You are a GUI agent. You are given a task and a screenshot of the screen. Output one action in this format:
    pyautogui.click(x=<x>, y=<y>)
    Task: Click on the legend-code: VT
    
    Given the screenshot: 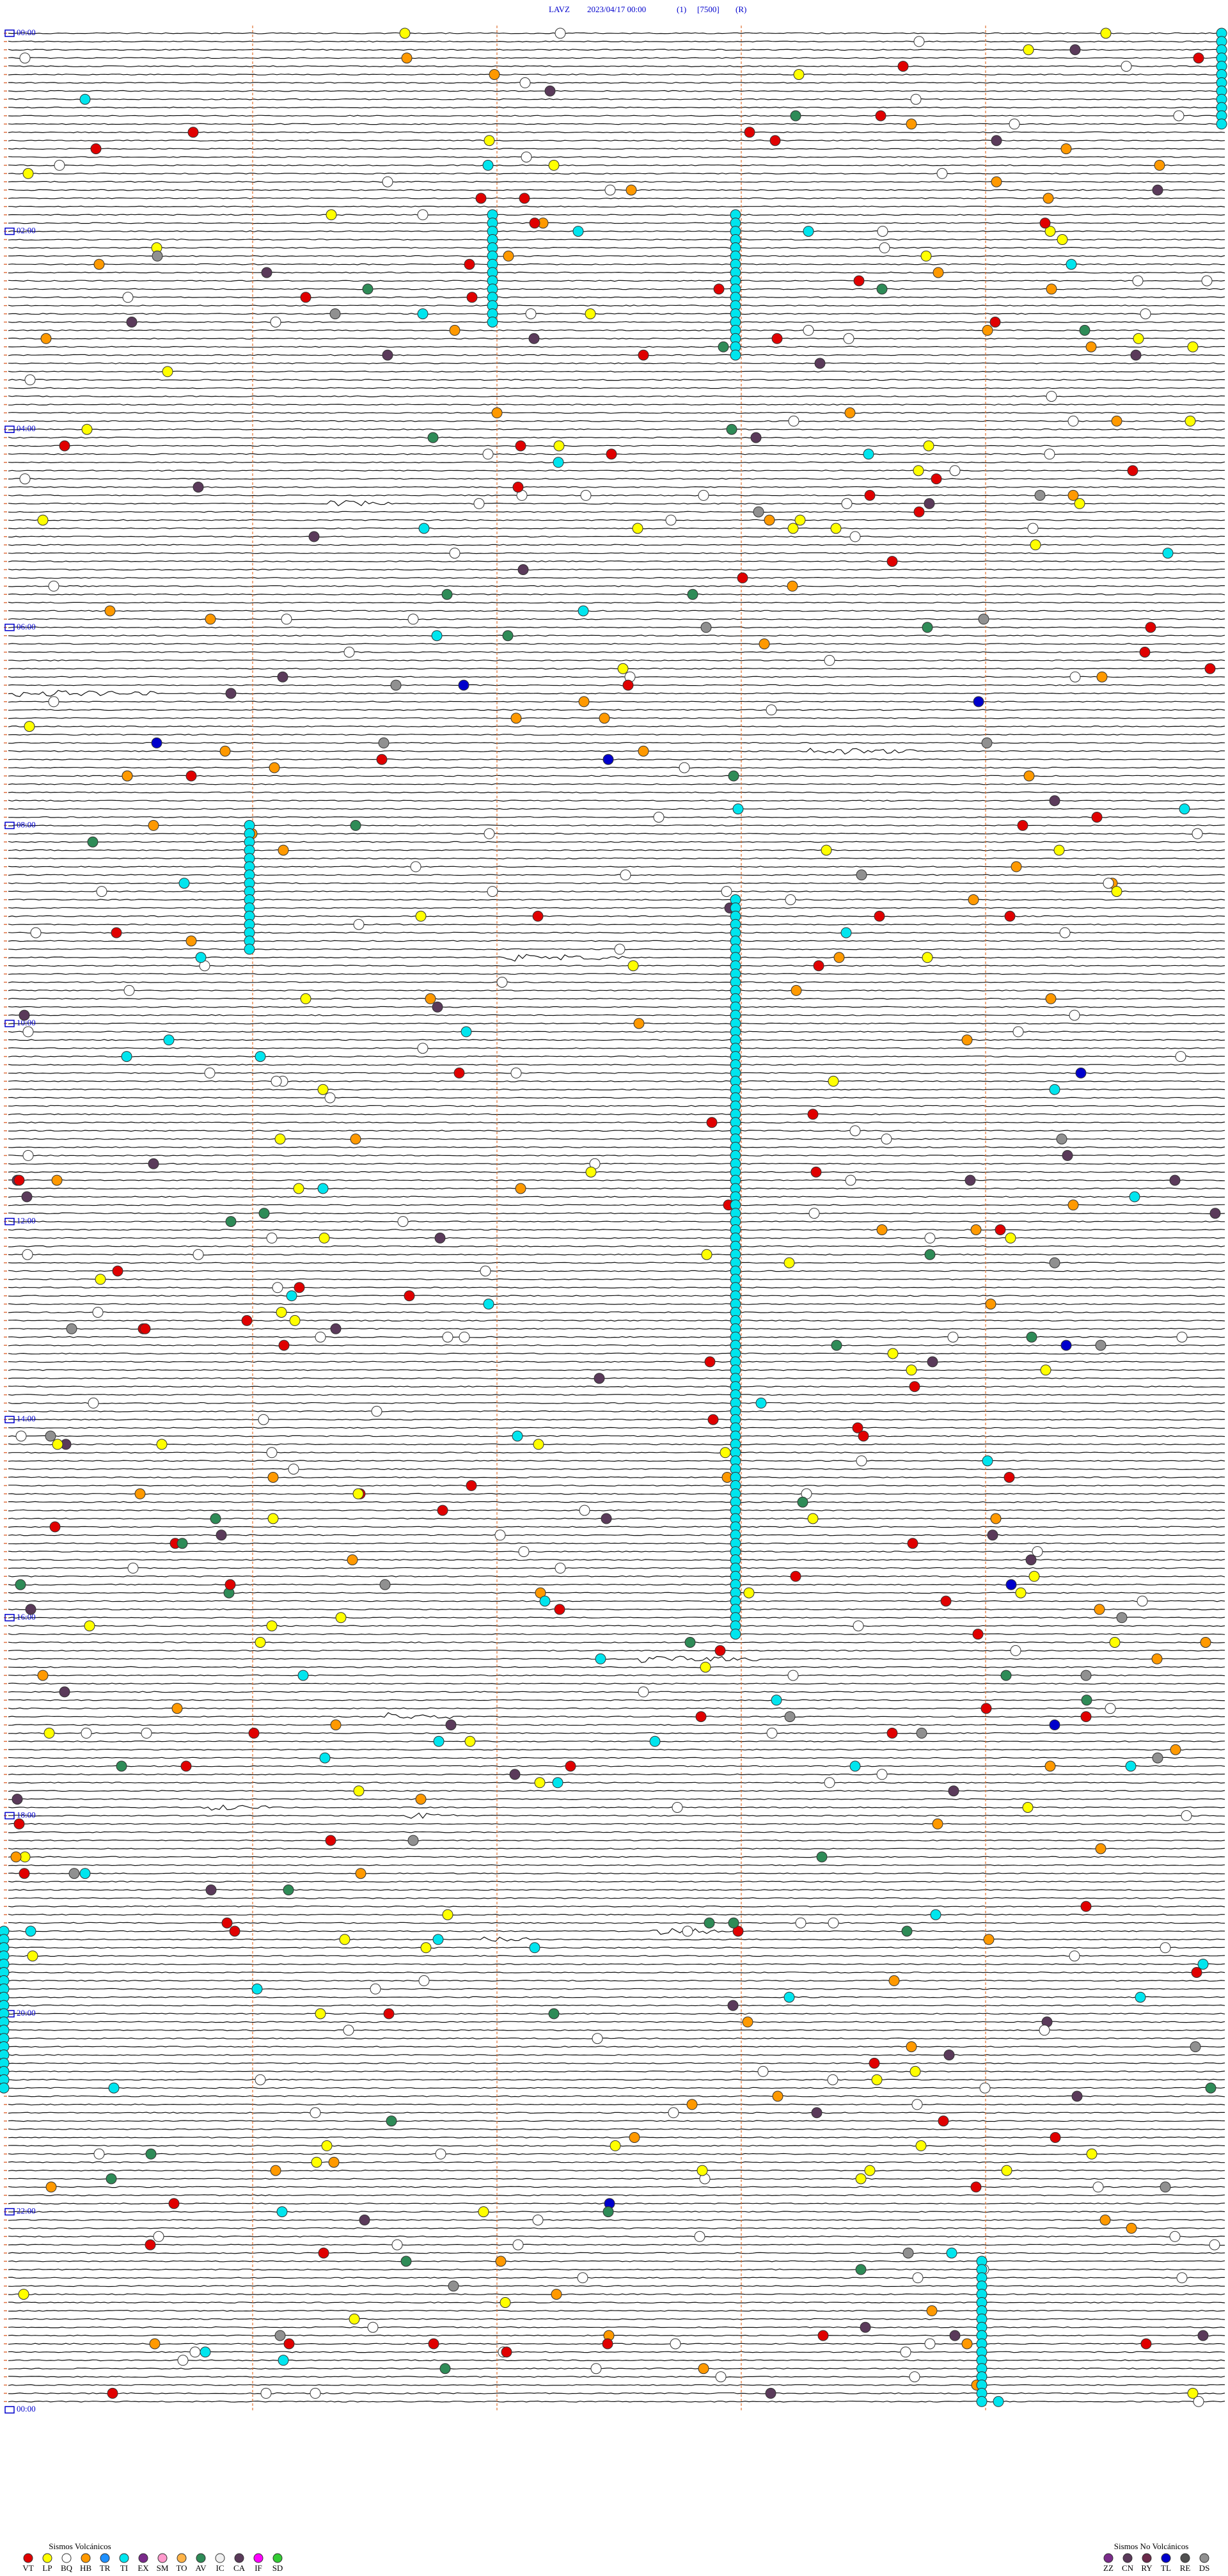 What is the action you would take?
    pyautogui.click(x=27, y=2568)
    